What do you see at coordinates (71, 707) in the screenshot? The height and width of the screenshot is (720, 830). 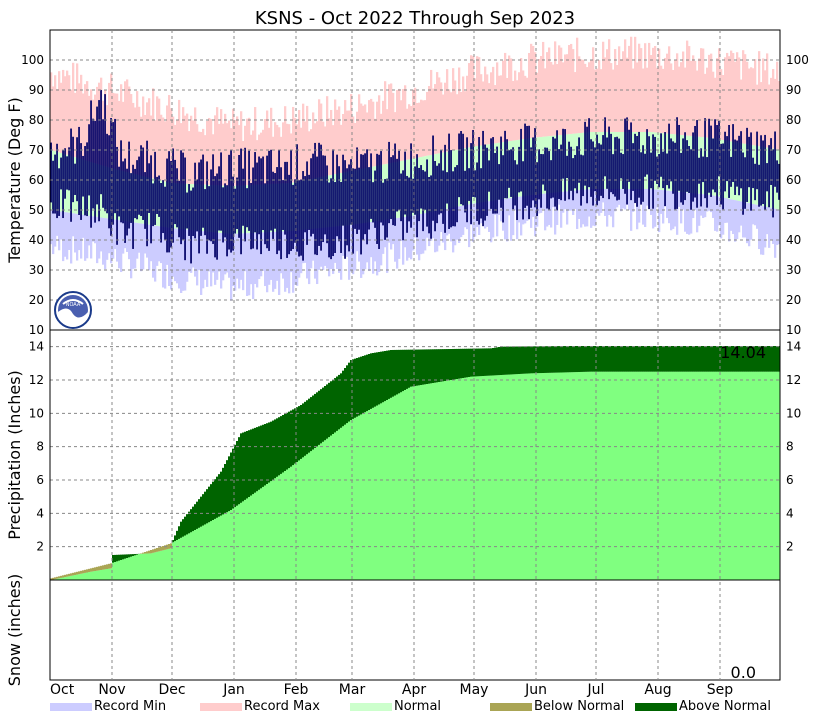 I see `legend-swatch` at bounding box center [71, 707].